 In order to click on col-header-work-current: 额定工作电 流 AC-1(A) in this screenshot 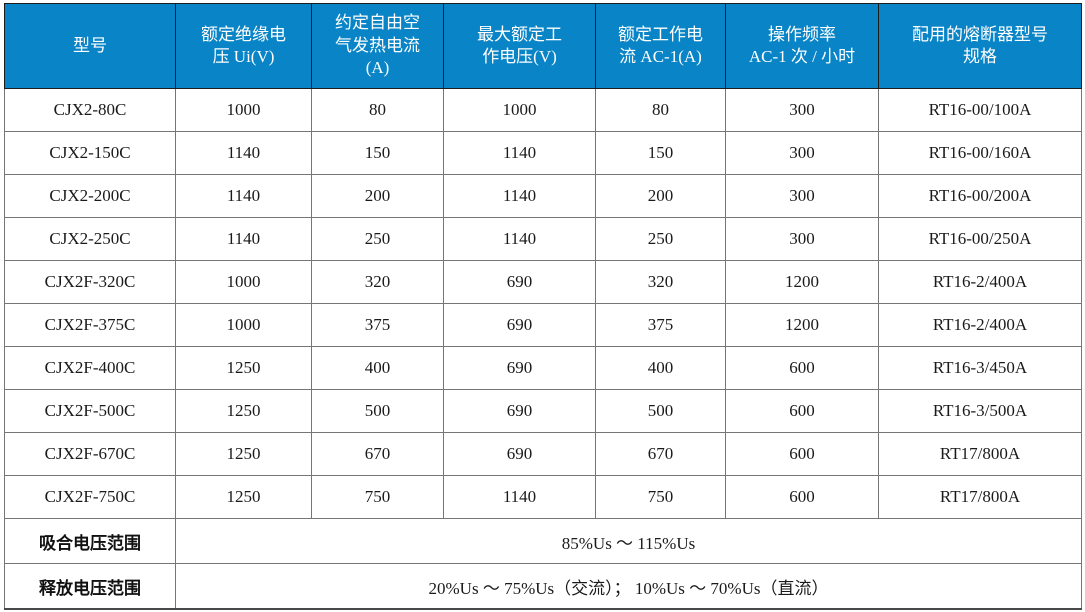, I will do `click(660, 46)`.